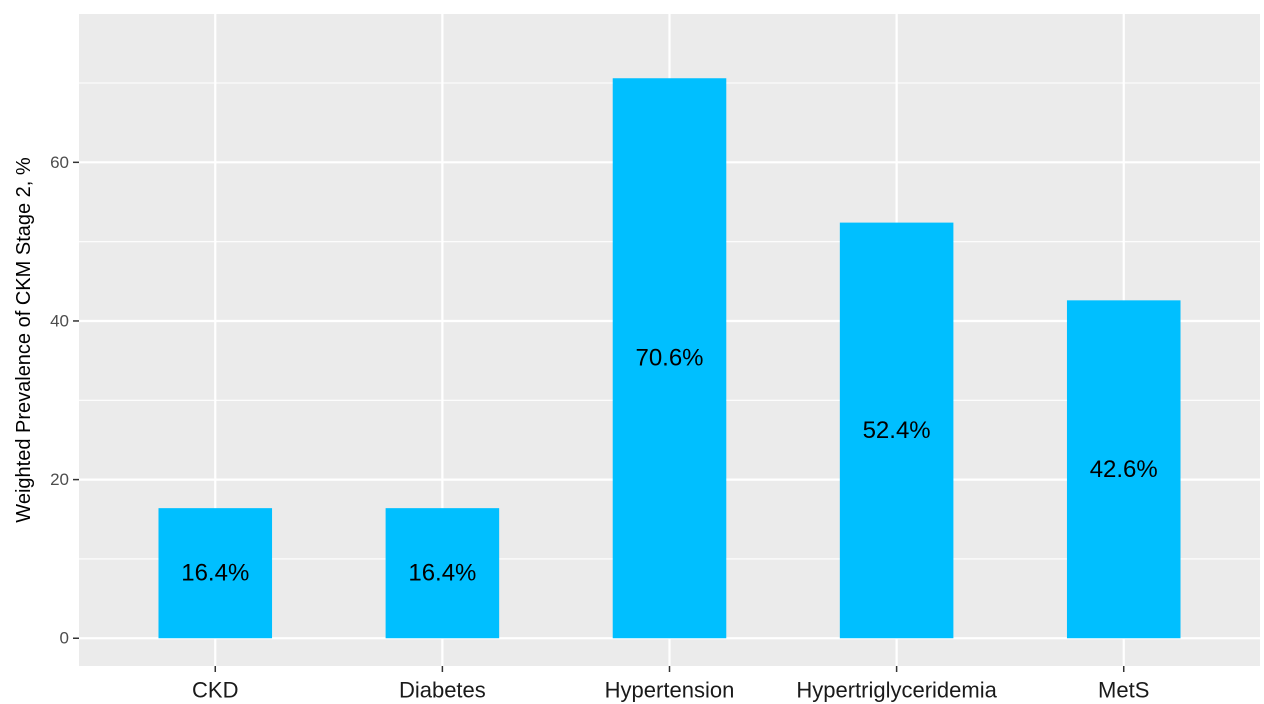 Image resolution: width=1264 pixels, height=704 pixels. I want to click on x-tick-label: MetS, so click(1123, 690).